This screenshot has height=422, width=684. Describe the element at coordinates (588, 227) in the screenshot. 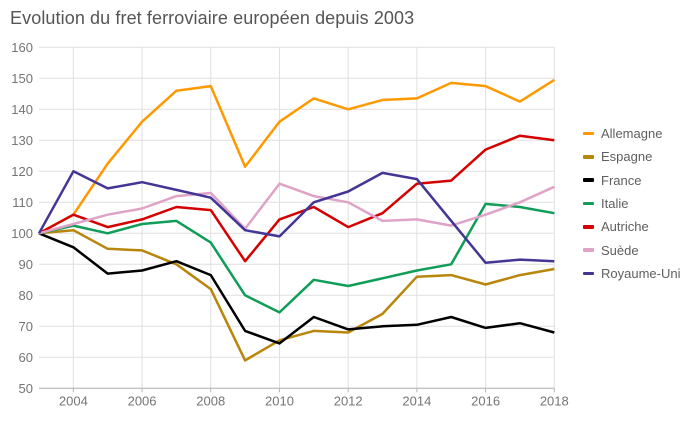

I see `legend-swatch-autriche` at that location.